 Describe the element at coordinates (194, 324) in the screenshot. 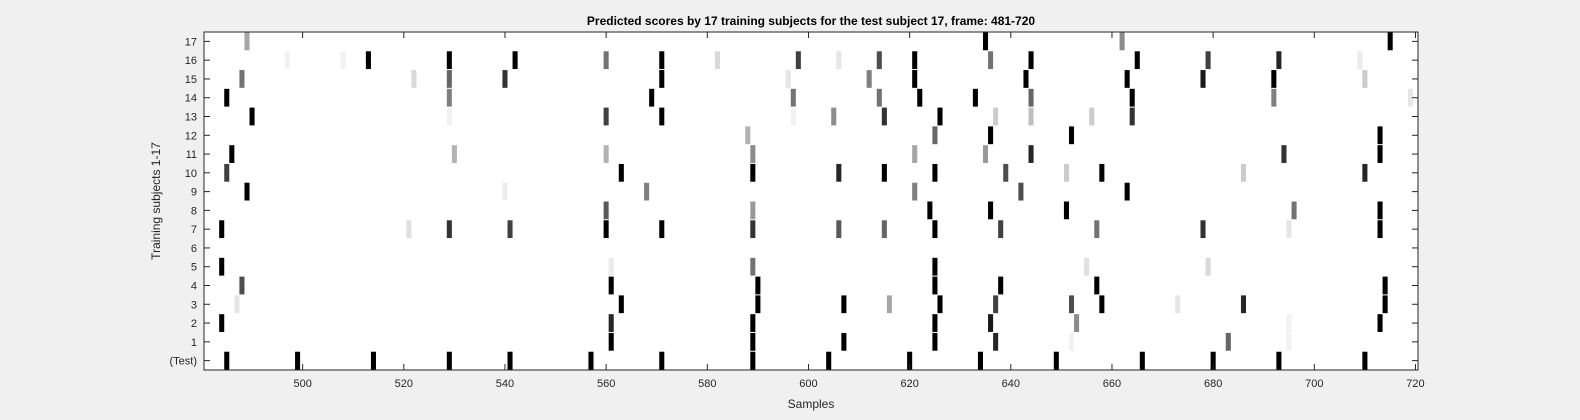

I see `y-tick-label: 2` at that location.